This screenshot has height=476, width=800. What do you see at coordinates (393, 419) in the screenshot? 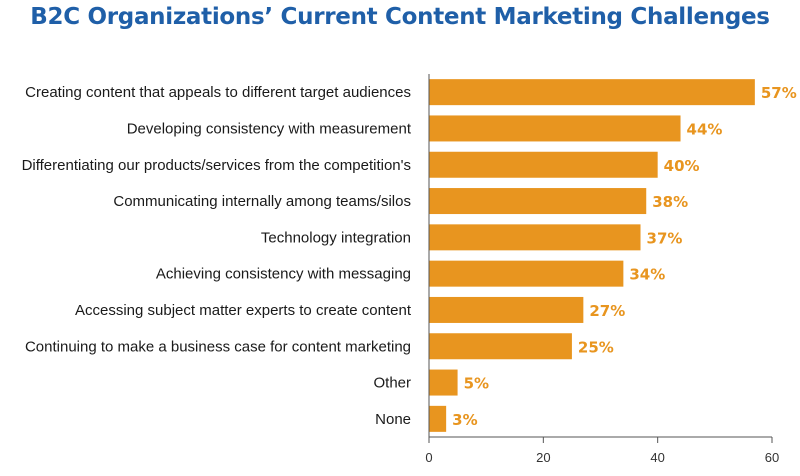
I see `category-label: None` at bounding box center [393, 419].